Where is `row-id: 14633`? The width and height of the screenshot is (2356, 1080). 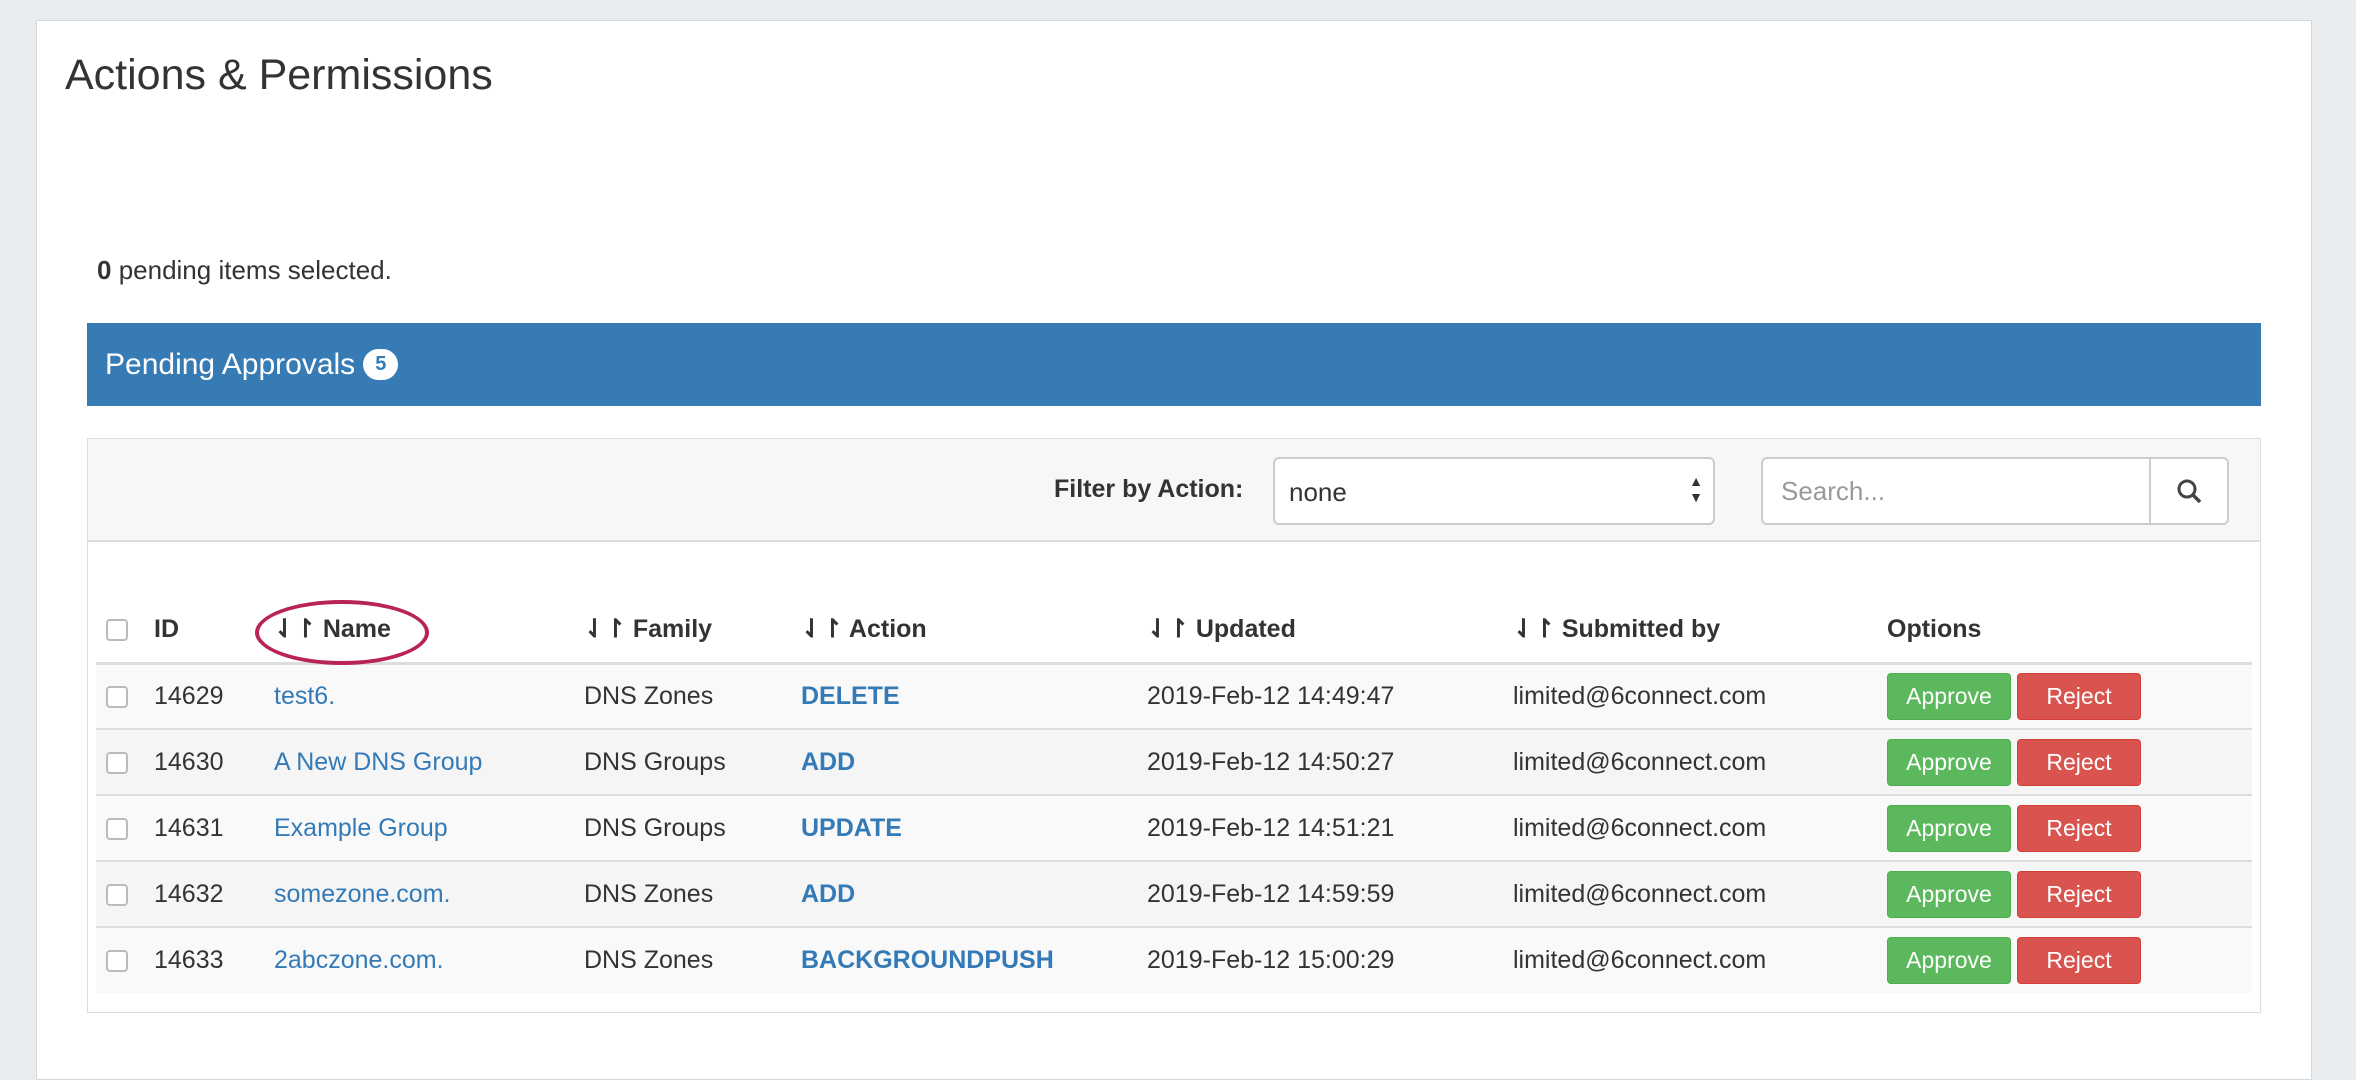 row-id: 14633 is located at coordinates (214, 959).